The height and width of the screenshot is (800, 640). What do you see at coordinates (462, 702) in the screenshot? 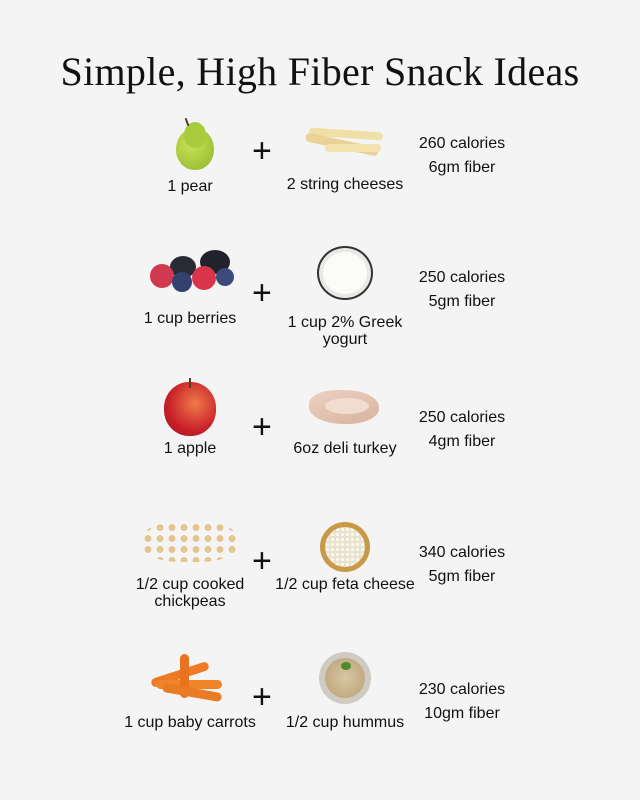
I see `nutrition-info: 230 calories 10gm fiber` at bounding box center [462, 702].